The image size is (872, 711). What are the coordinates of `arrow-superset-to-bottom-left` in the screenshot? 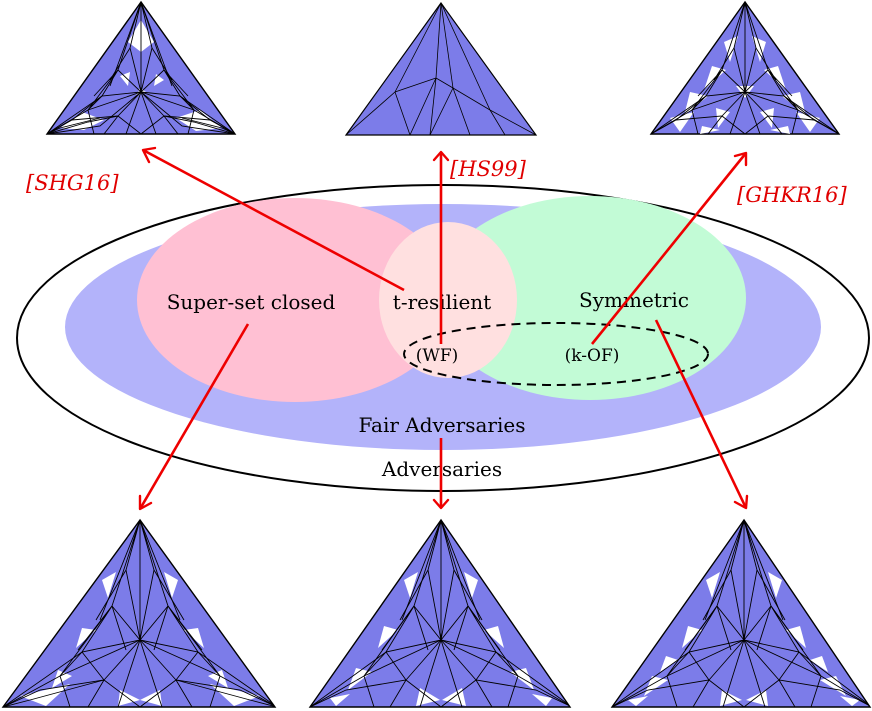 It's located at (194, 417).